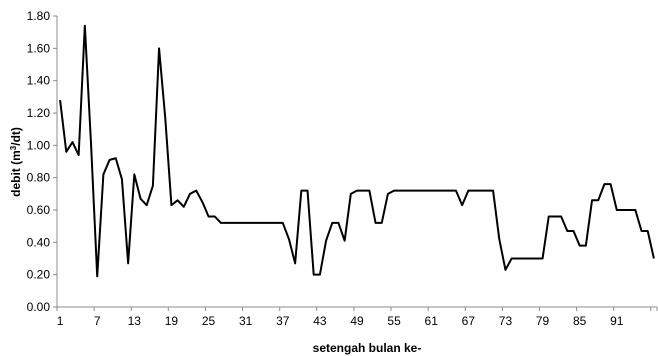  Describe the element at coordinates (320, 321) in the screenshot. I see `x-tick-label: 43` at that location.